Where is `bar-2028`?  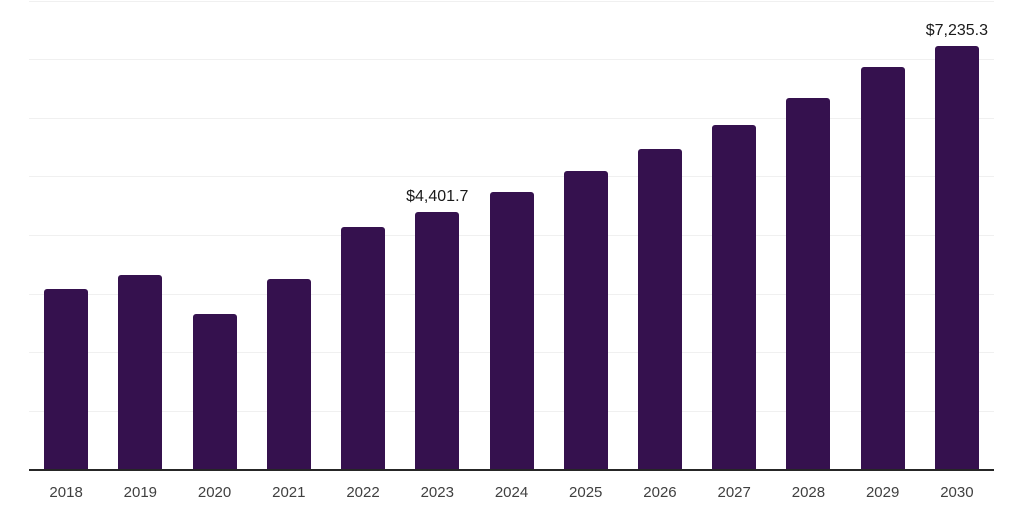
bar-2028 is located at coordinates (808, 283).